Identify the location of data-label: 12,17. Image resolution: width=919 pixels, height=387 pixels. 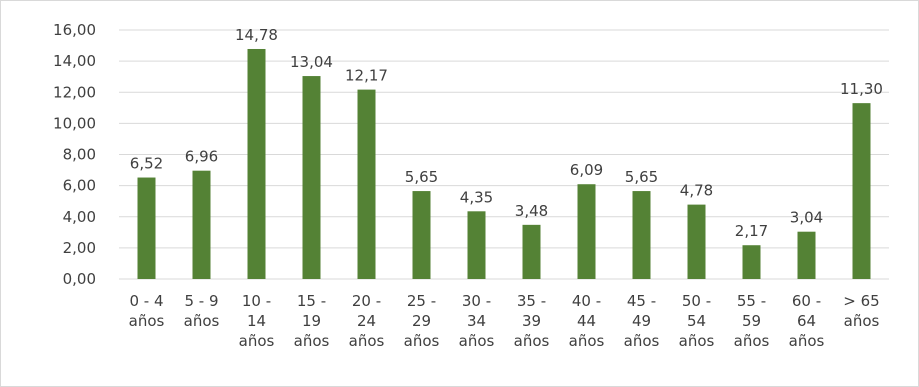
(366, 76).